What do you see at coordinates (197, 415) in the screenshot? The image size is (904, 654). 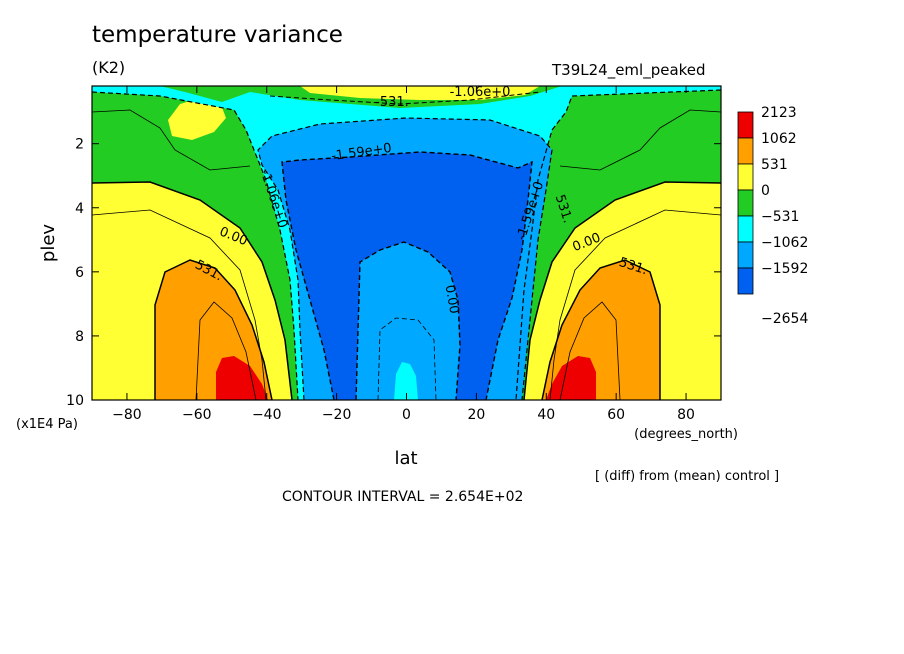 I see `x-tick-label: −60` at bounding box center [197, 415].